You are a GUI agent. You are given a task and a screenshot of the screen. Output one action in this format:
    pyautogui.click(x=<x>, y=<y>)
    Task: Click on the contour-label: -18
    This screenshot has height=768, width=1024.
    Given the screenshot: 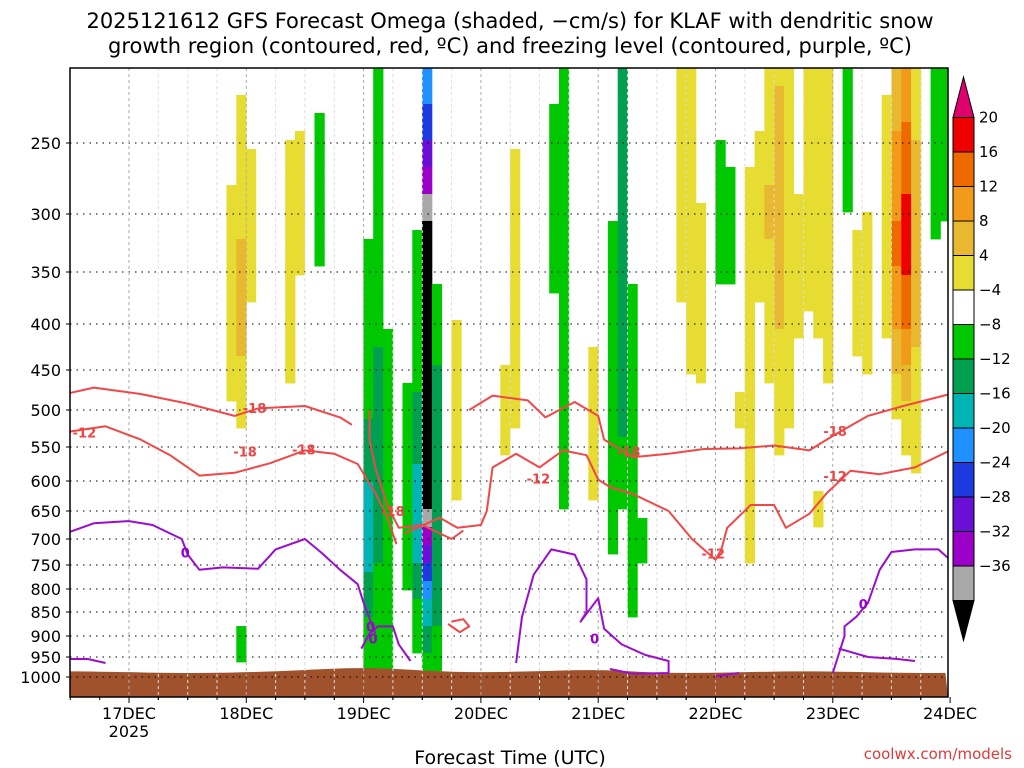 What is the action you would take?
    pyautogui.click(x=255, y=409)
    